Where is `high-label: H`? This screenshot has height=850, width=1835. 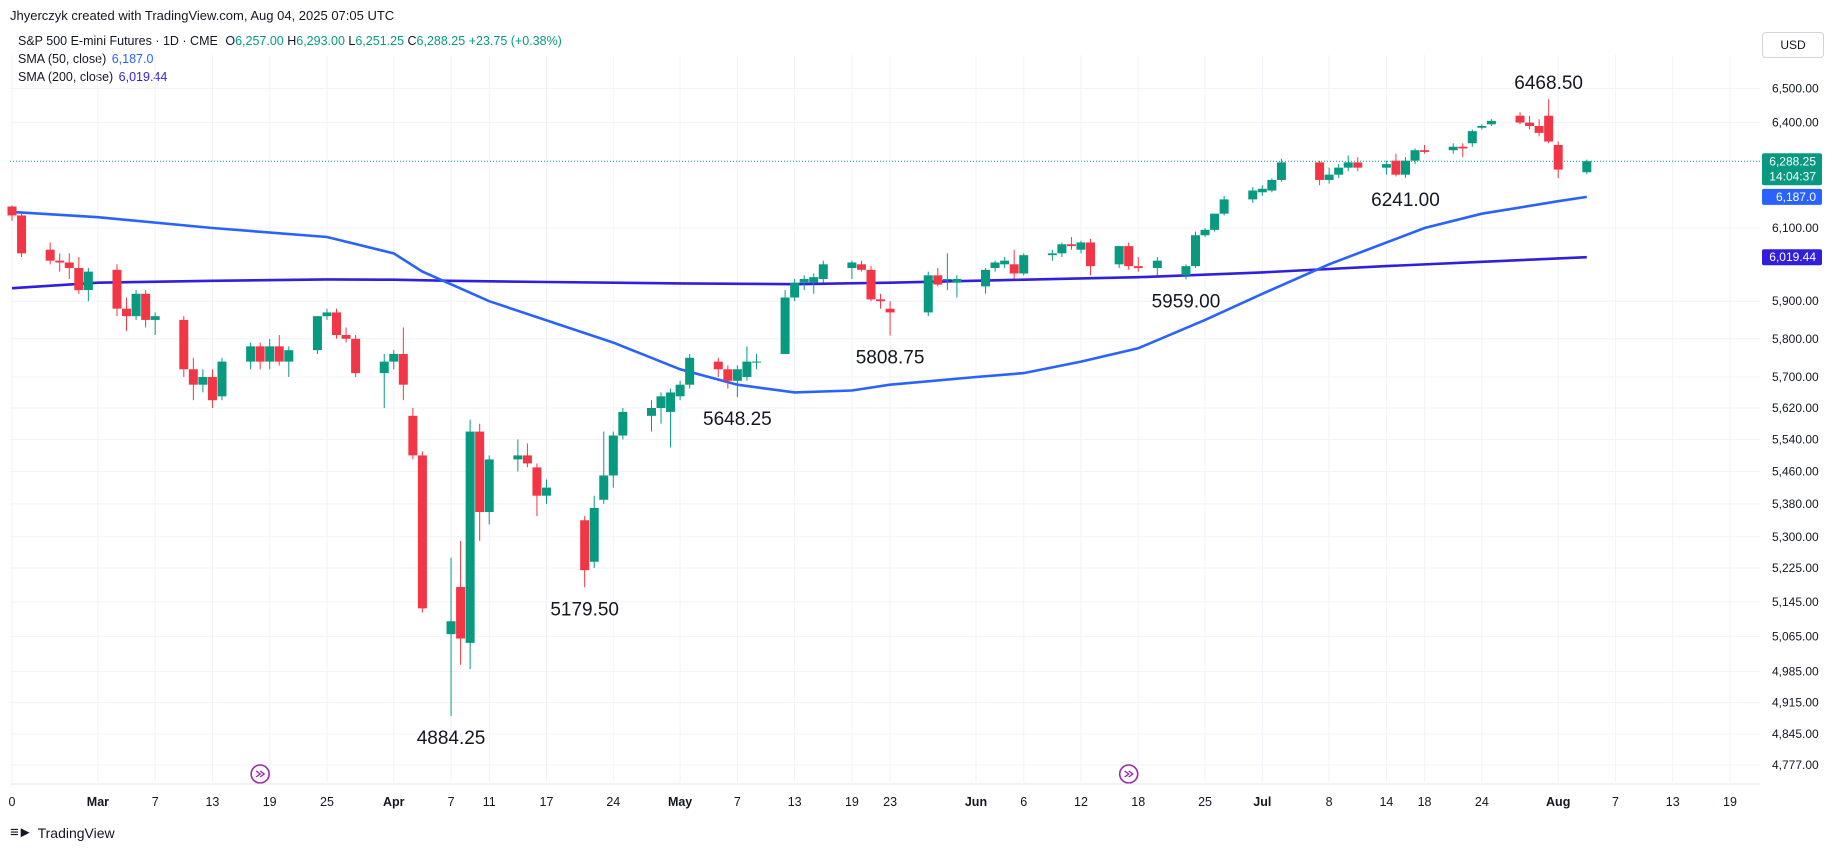 high-label: H is located at coordinates (292, 41).